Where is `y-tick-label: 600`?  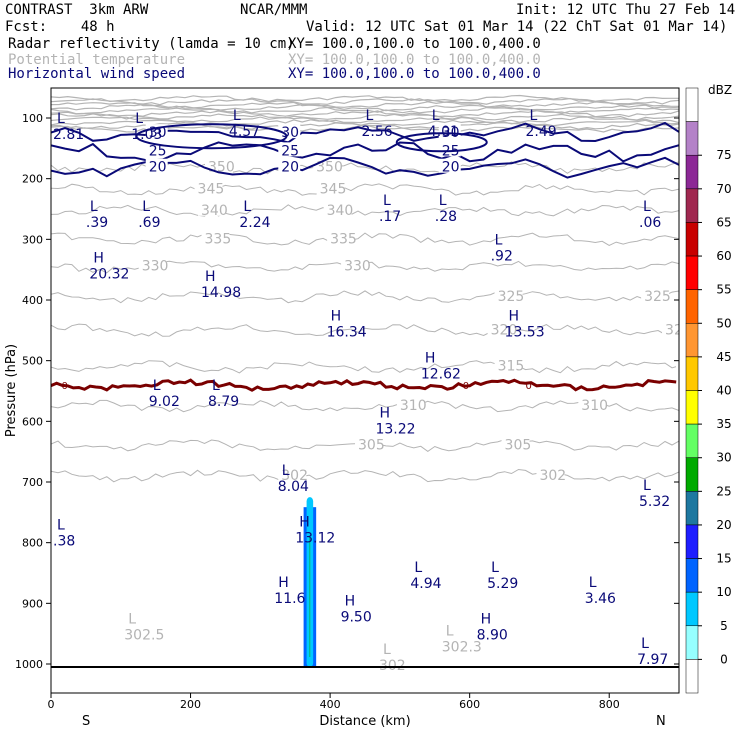 y-tick-label: 600 is located at coordinates (32, 421).